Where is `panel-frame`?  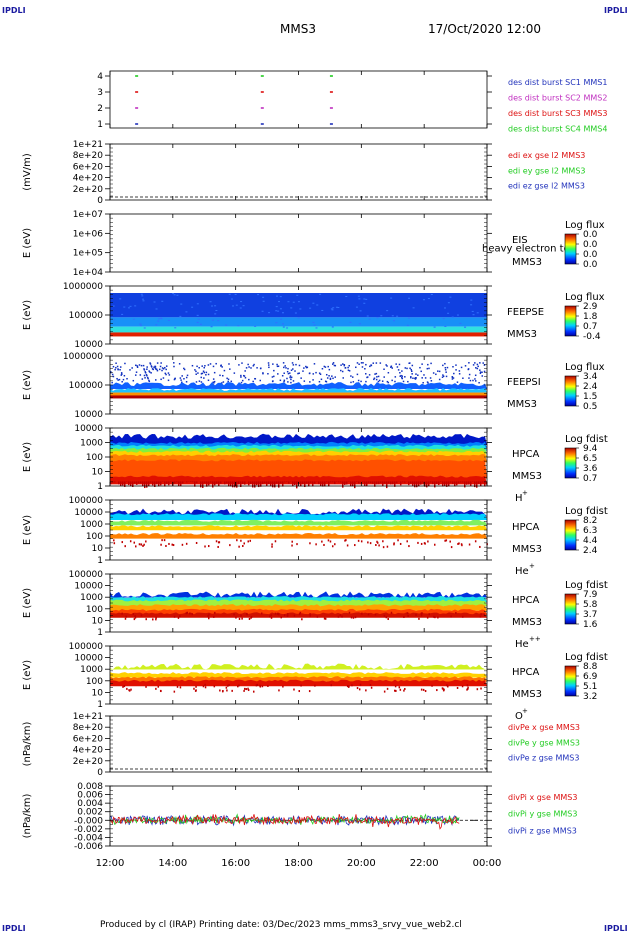 panel-frame is located at coordinates (298, 172).